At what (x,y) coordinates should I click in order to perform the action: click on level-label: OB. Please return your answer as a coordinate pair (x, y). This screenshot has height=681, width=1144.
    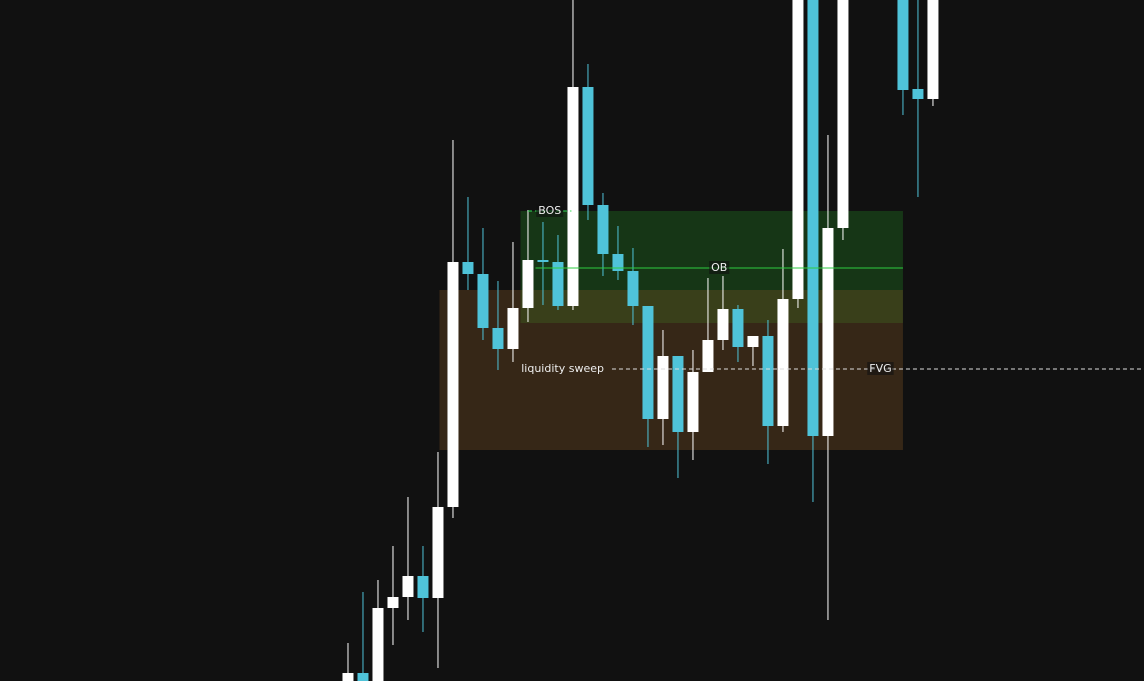
    Looking at the image, I should click on (719, 267).